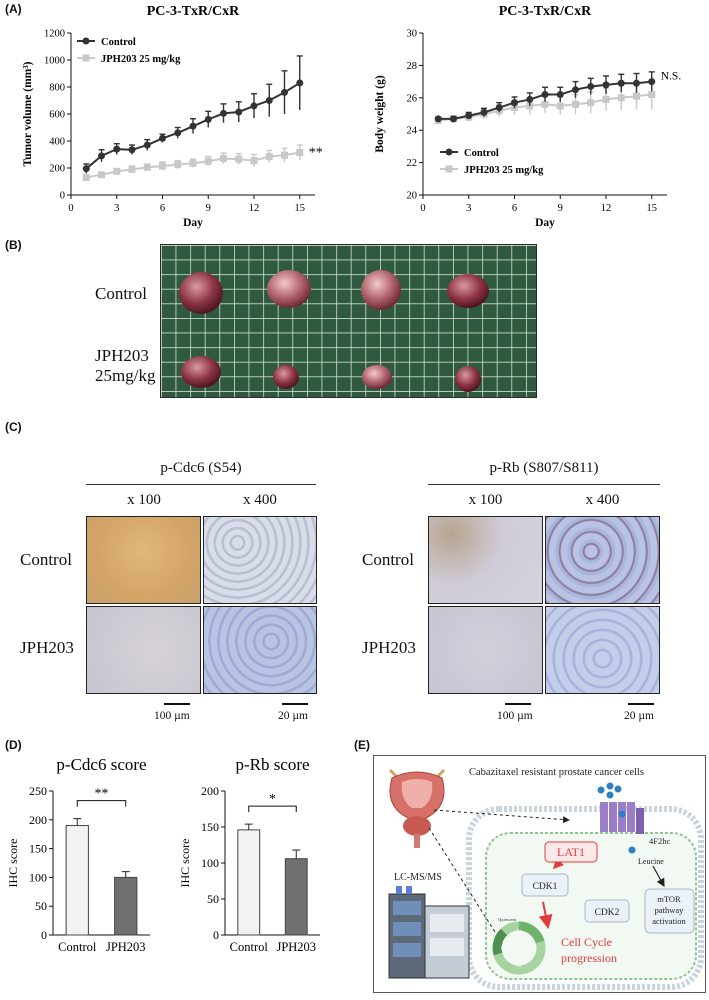 The image size is (709, 1000). I want to click on significance-bracket, so click(272, 809).